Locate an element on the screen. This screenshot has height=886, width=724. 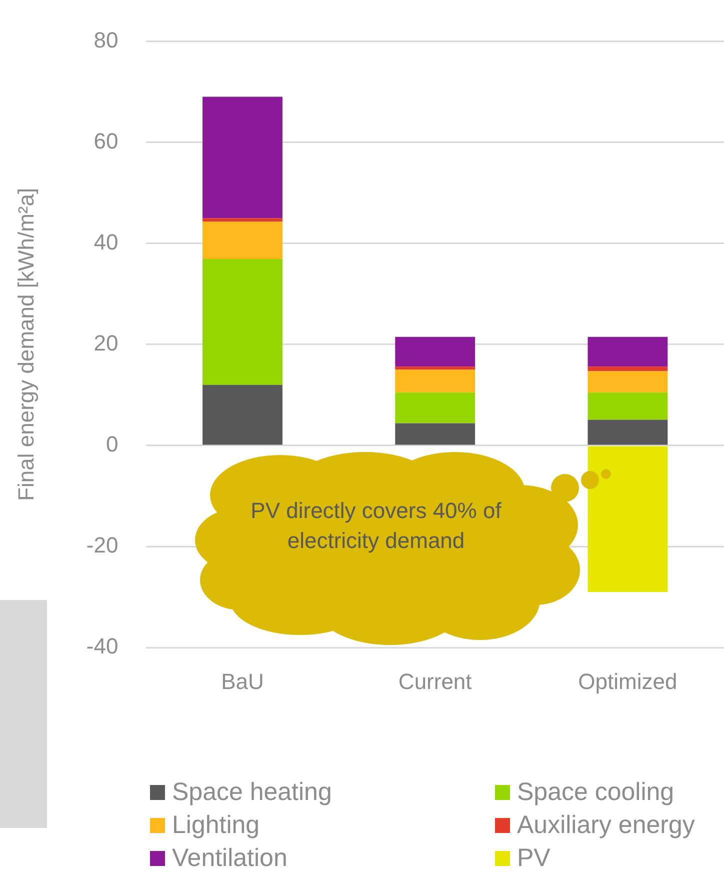
y-axis-title: Final energy demand [kWh/m²a] is located at coordinates (25, 344).